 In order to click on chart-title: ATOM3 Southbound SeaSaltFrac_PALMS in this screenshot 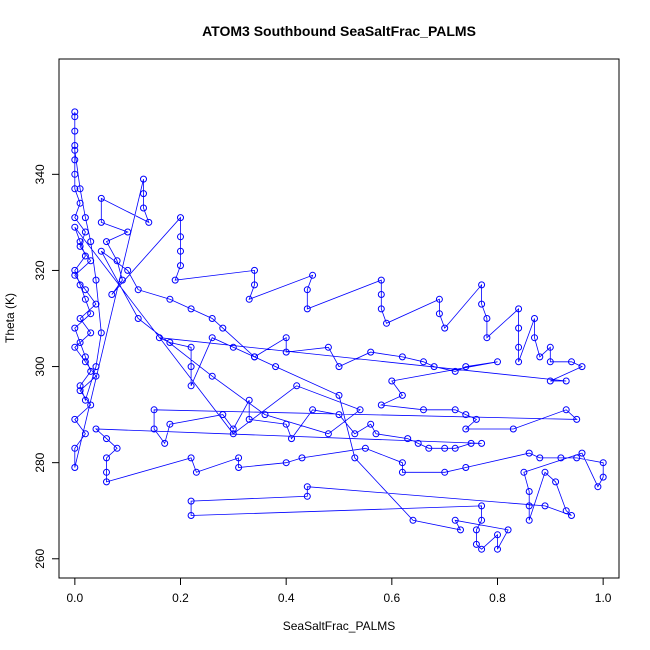, I will do `click(339, 31)`.